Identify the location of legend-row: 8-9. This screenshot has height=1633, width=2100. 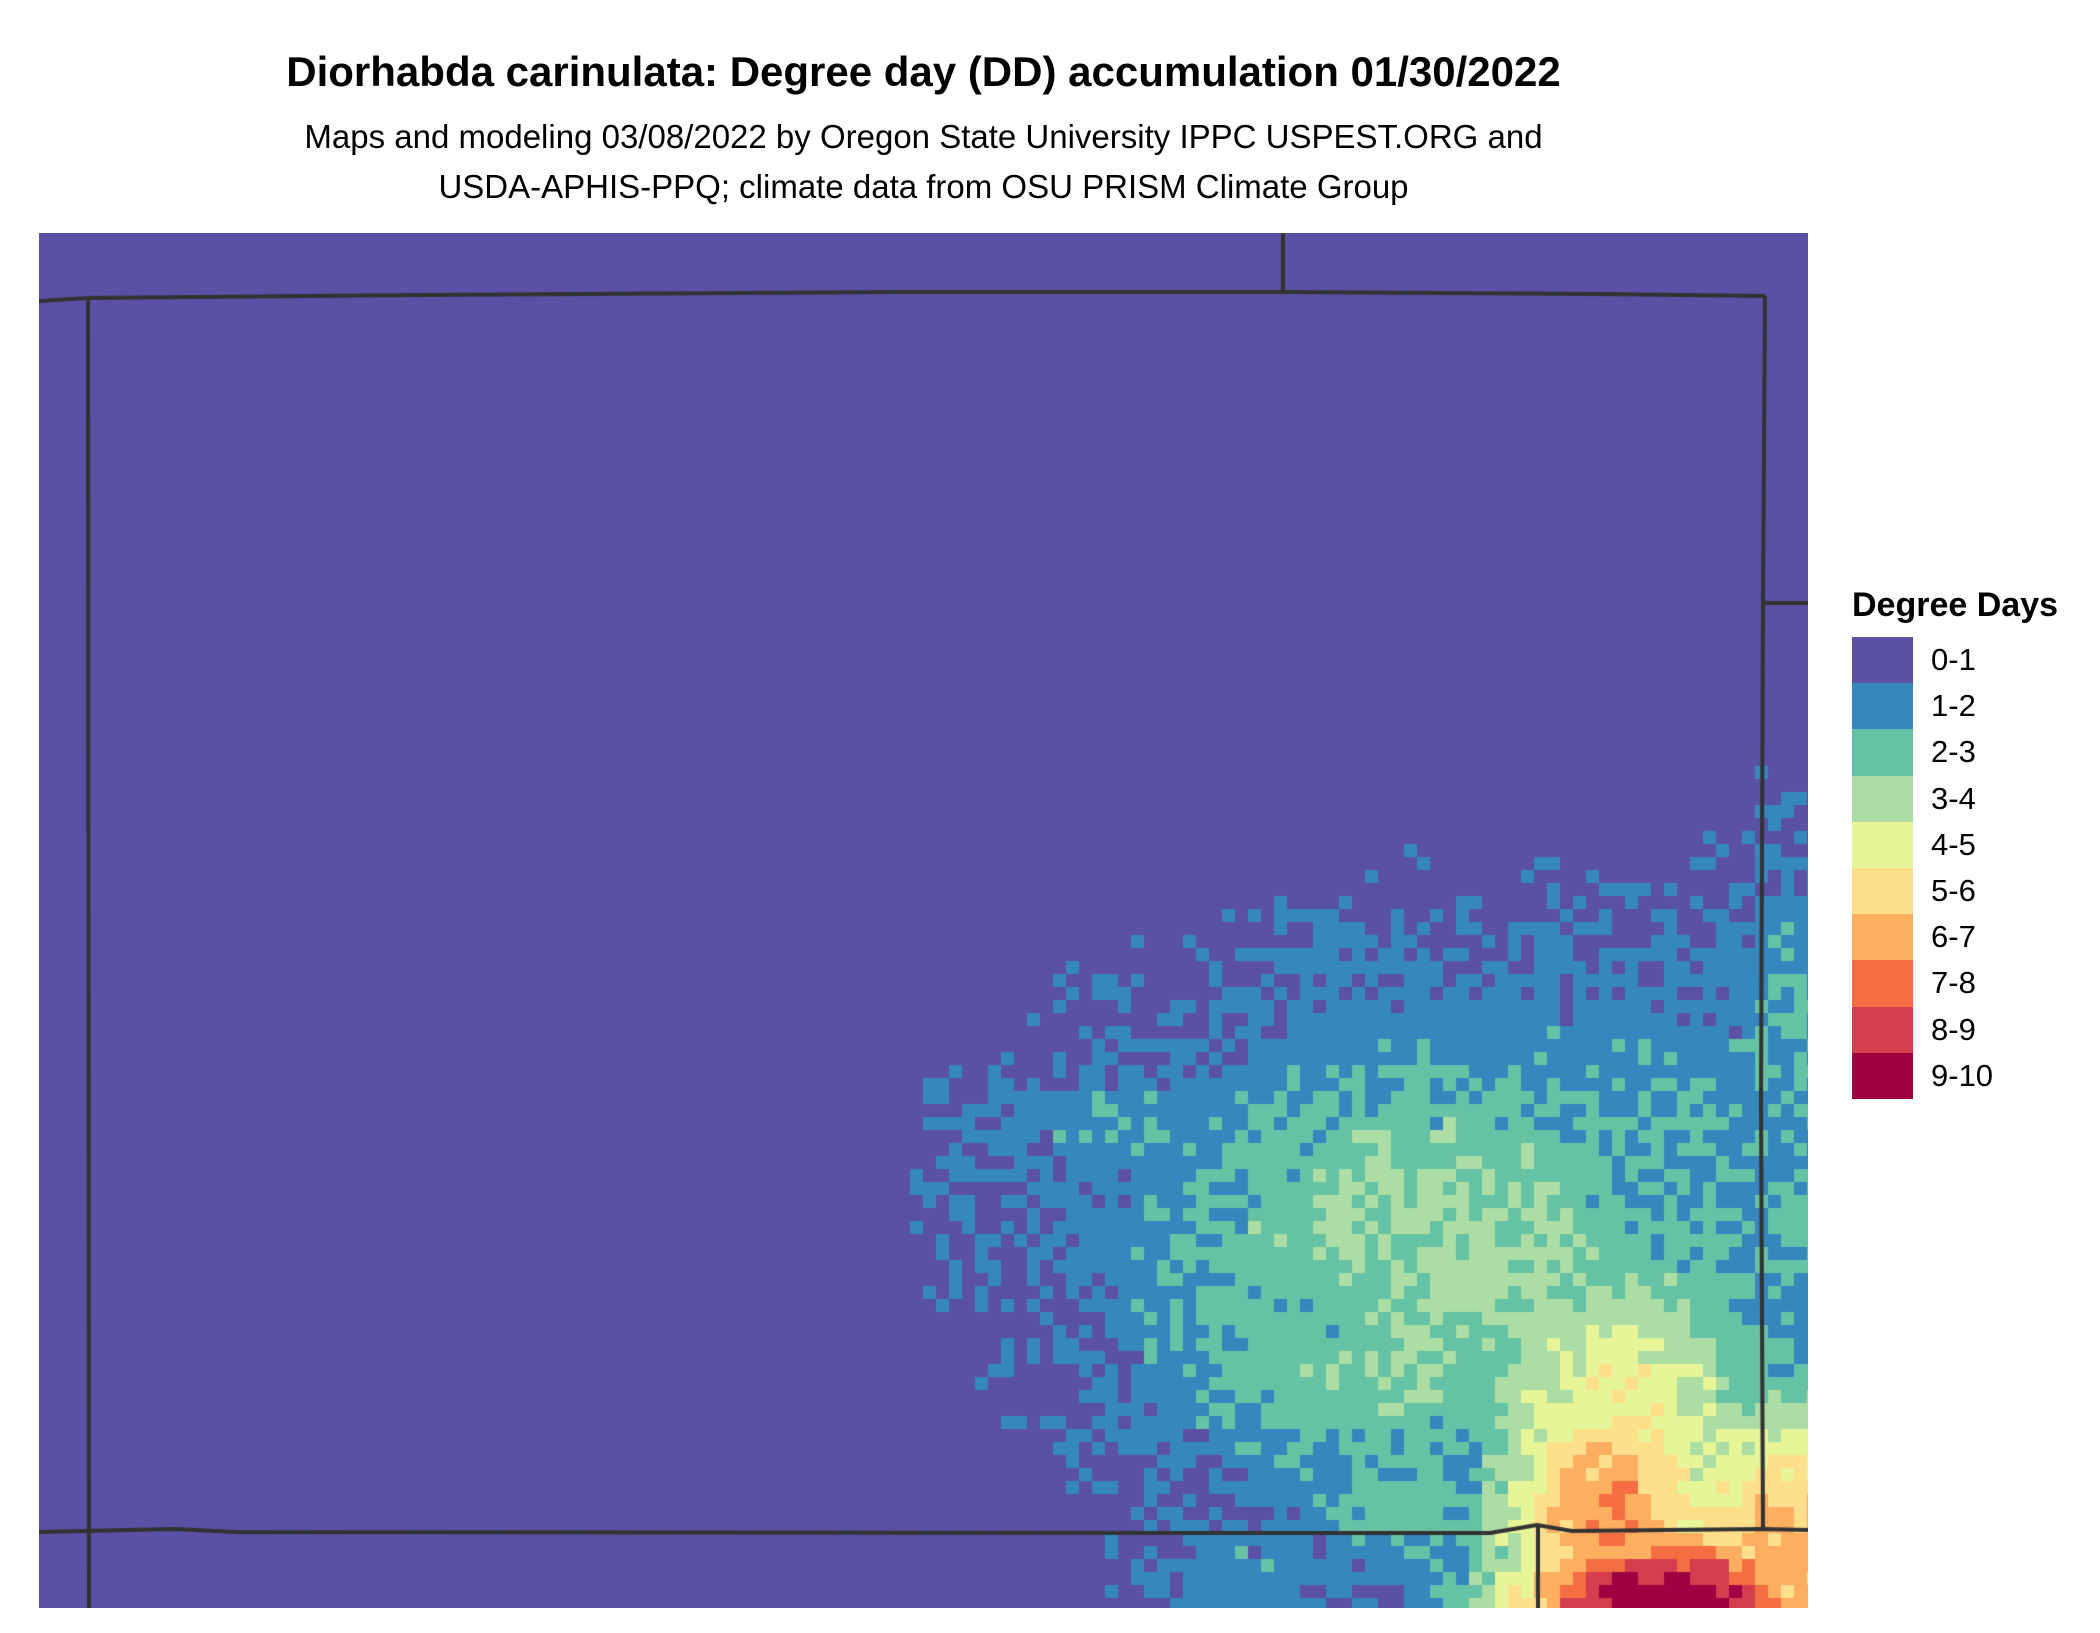
(1955, 1029).